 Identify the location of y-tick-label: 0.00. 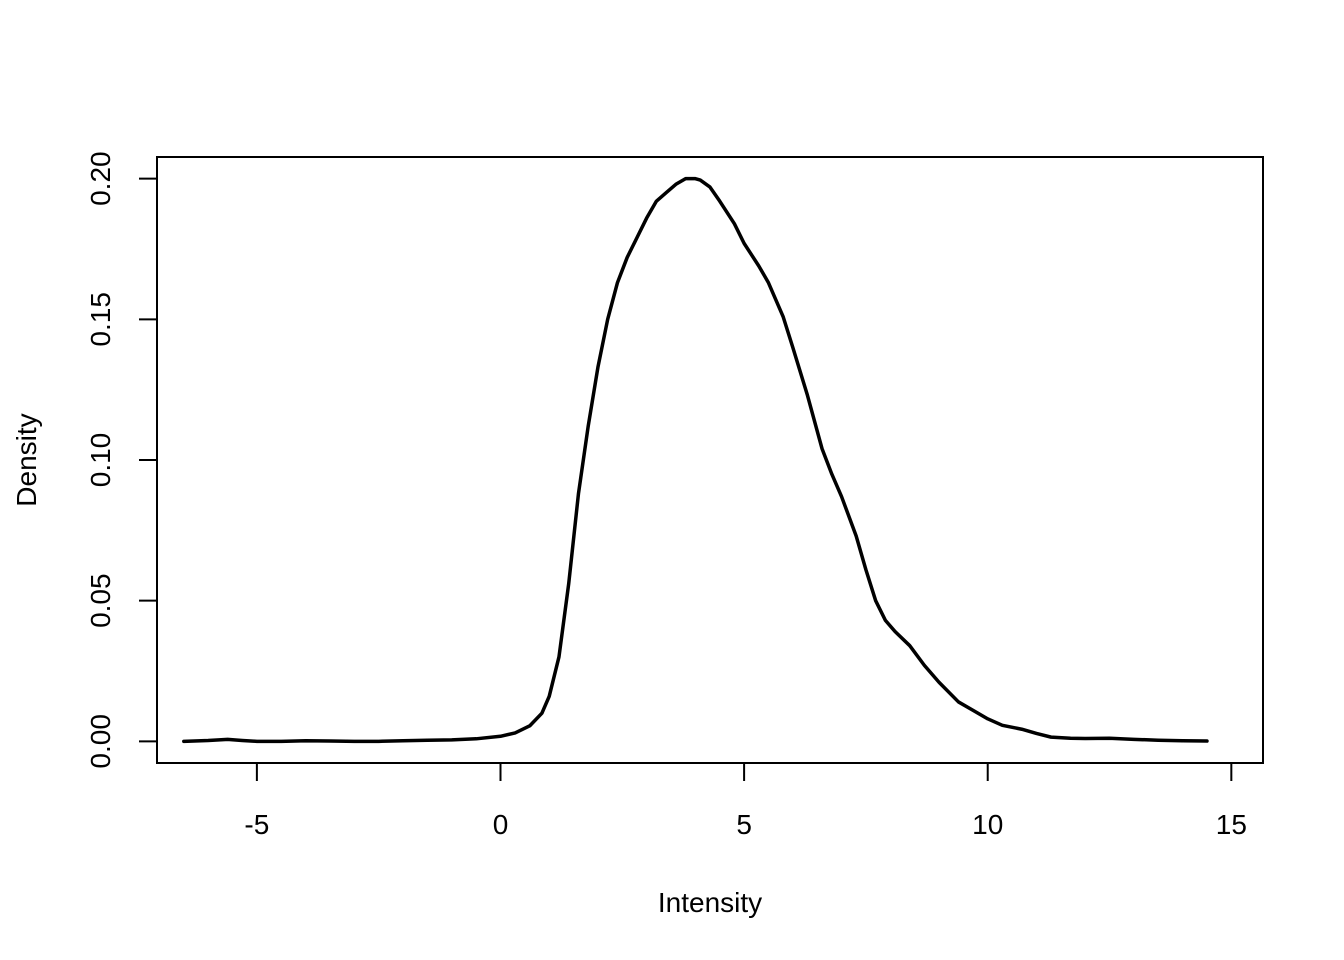
(100, 741).